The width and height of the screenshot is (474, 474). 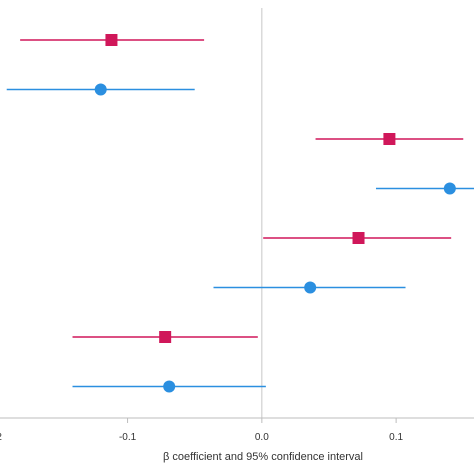 What do you see at coordinates (396, 437) in the screenshot?
I see `x-tick-label: 0.1` at bounding box center [396, 437].